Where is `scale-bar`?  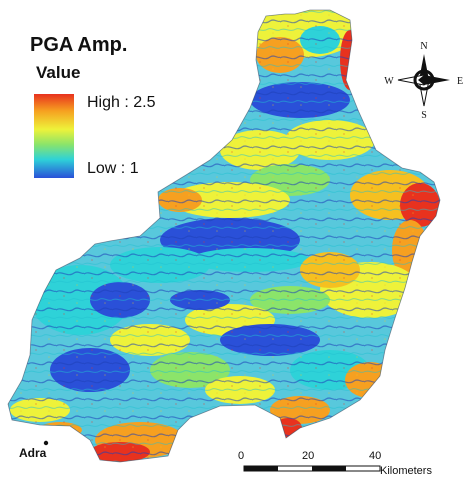 scale-bar is located at coordinates (312, 468).